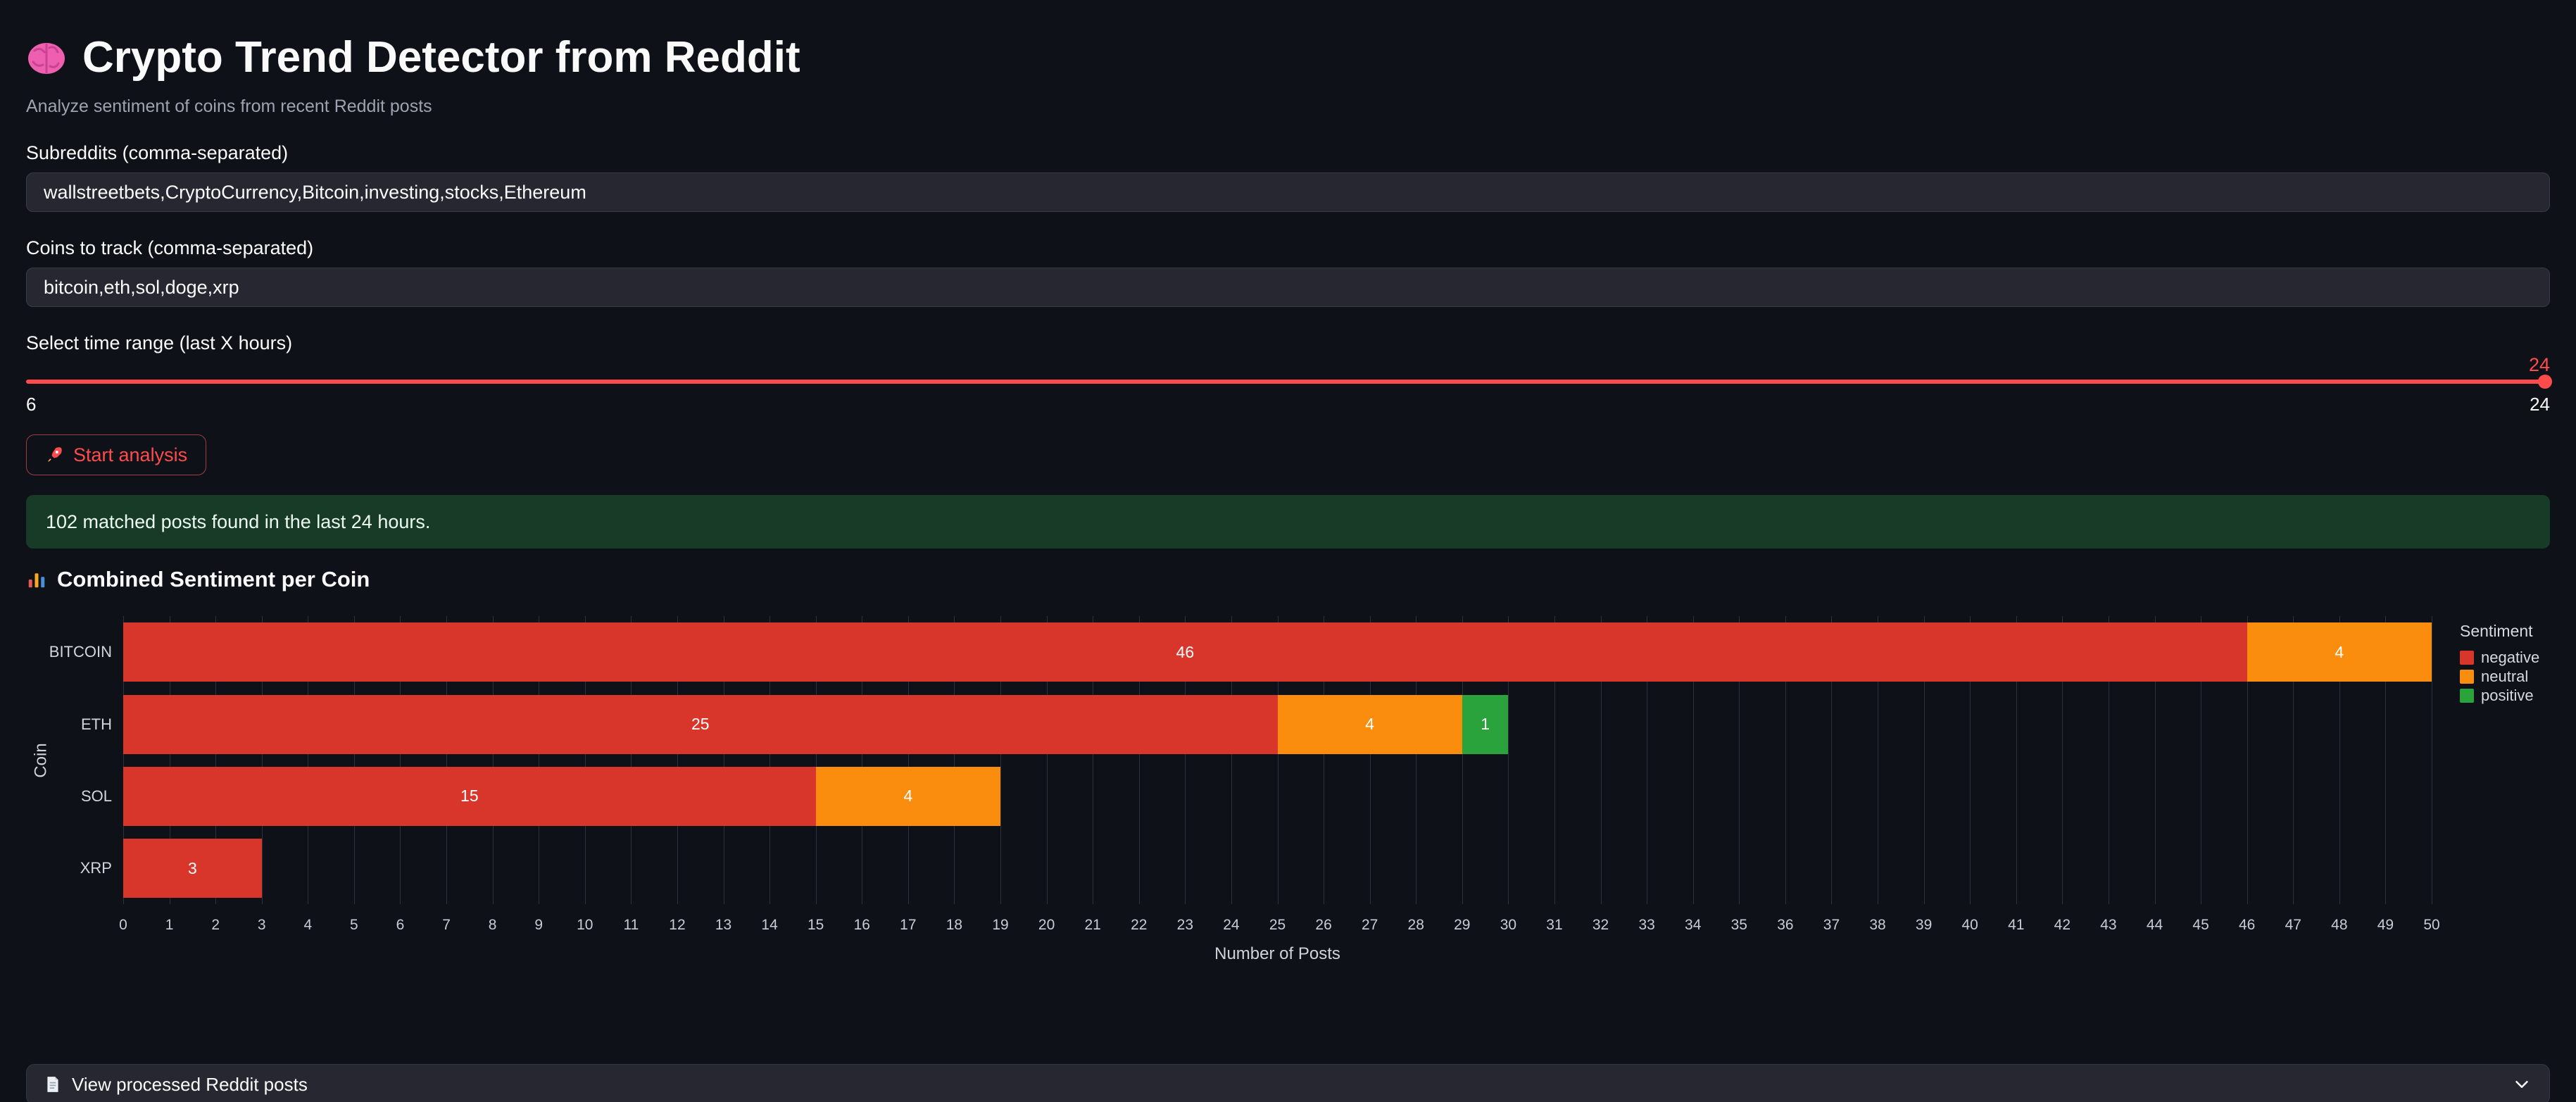  Describe the element at coordinates (1924, 926) in the screenshot. I see `x-tick-label: 39` at that location.